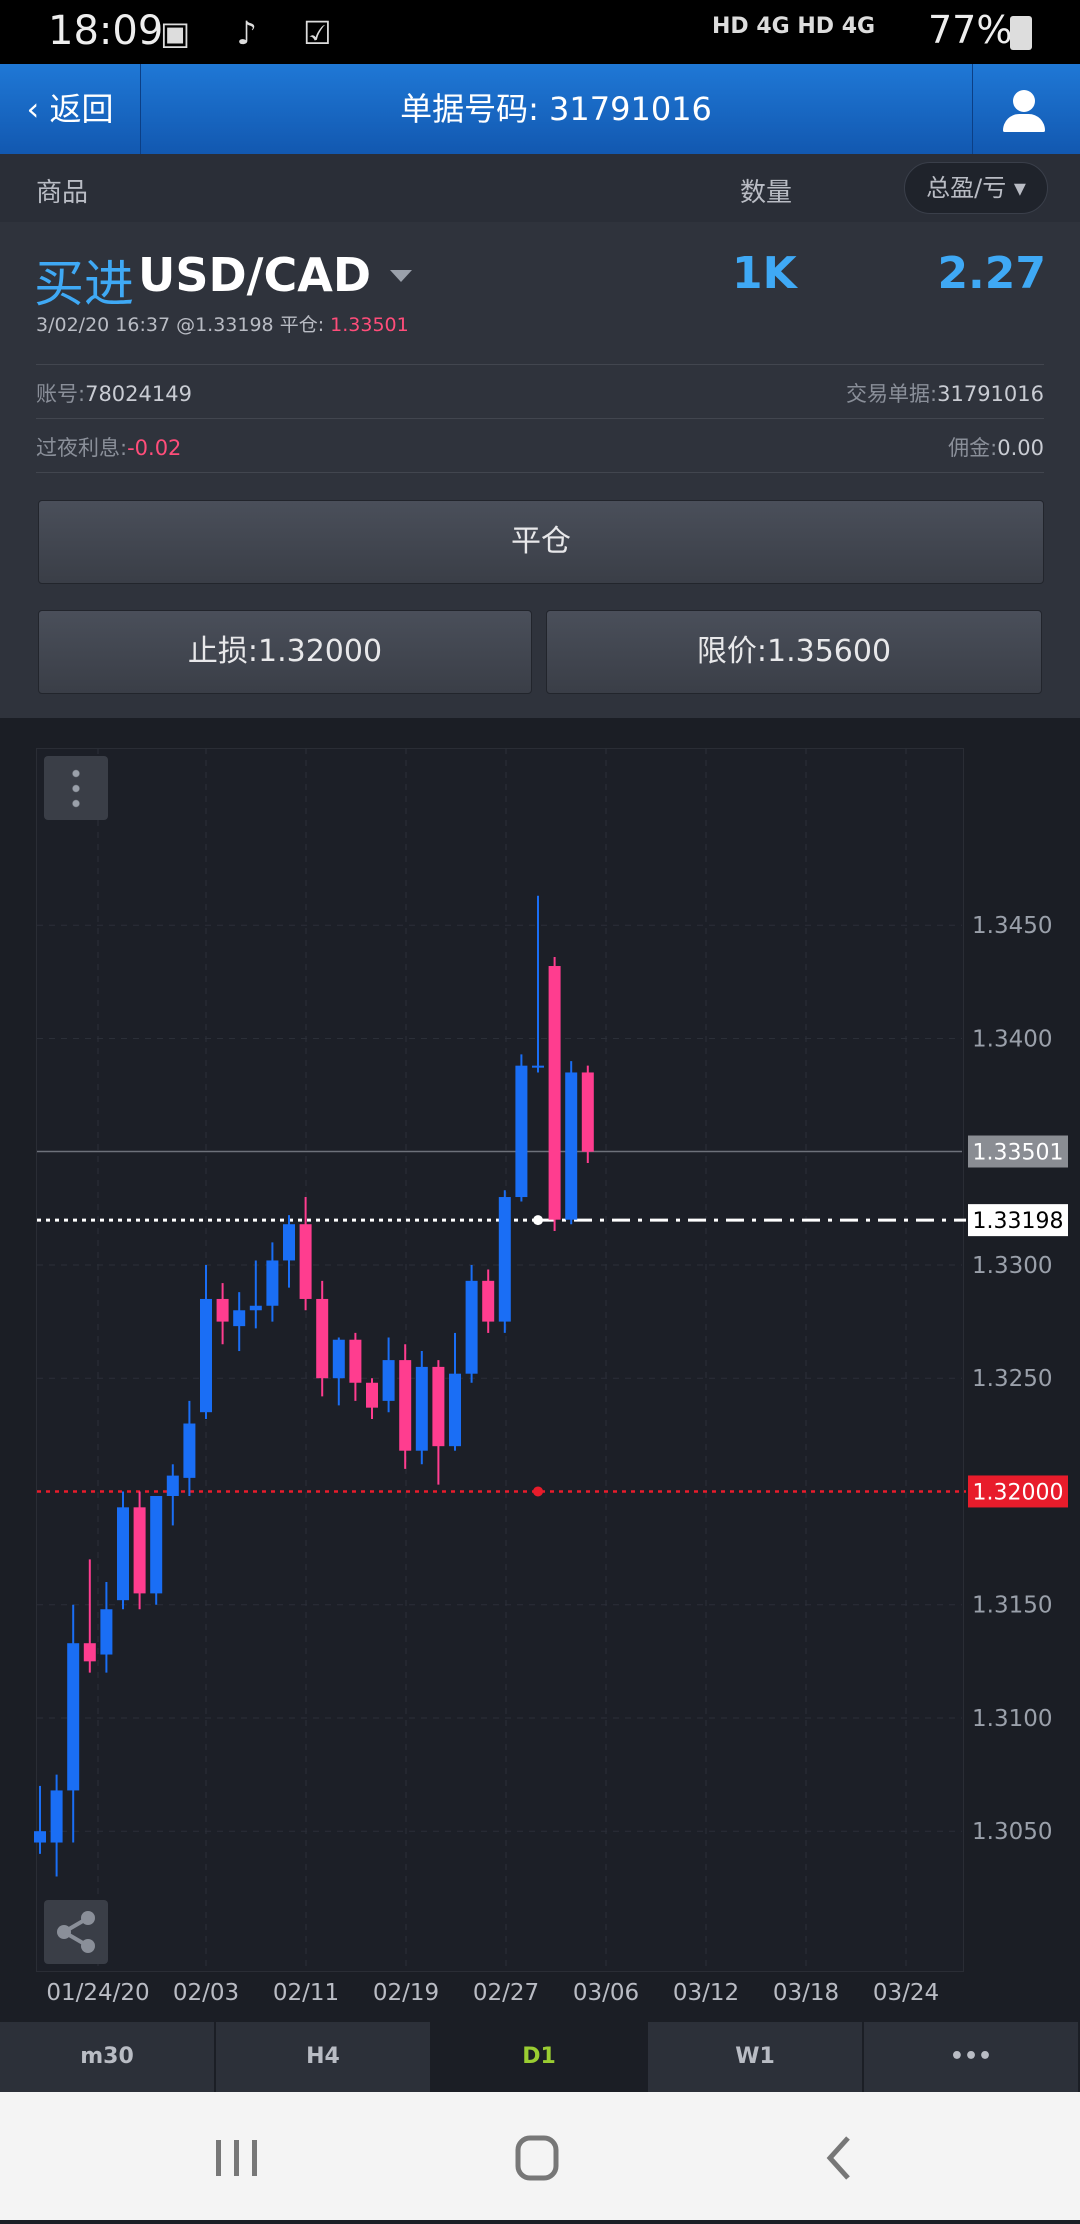  I want to click on back-button: ‹ 返回, so click(70, 109).